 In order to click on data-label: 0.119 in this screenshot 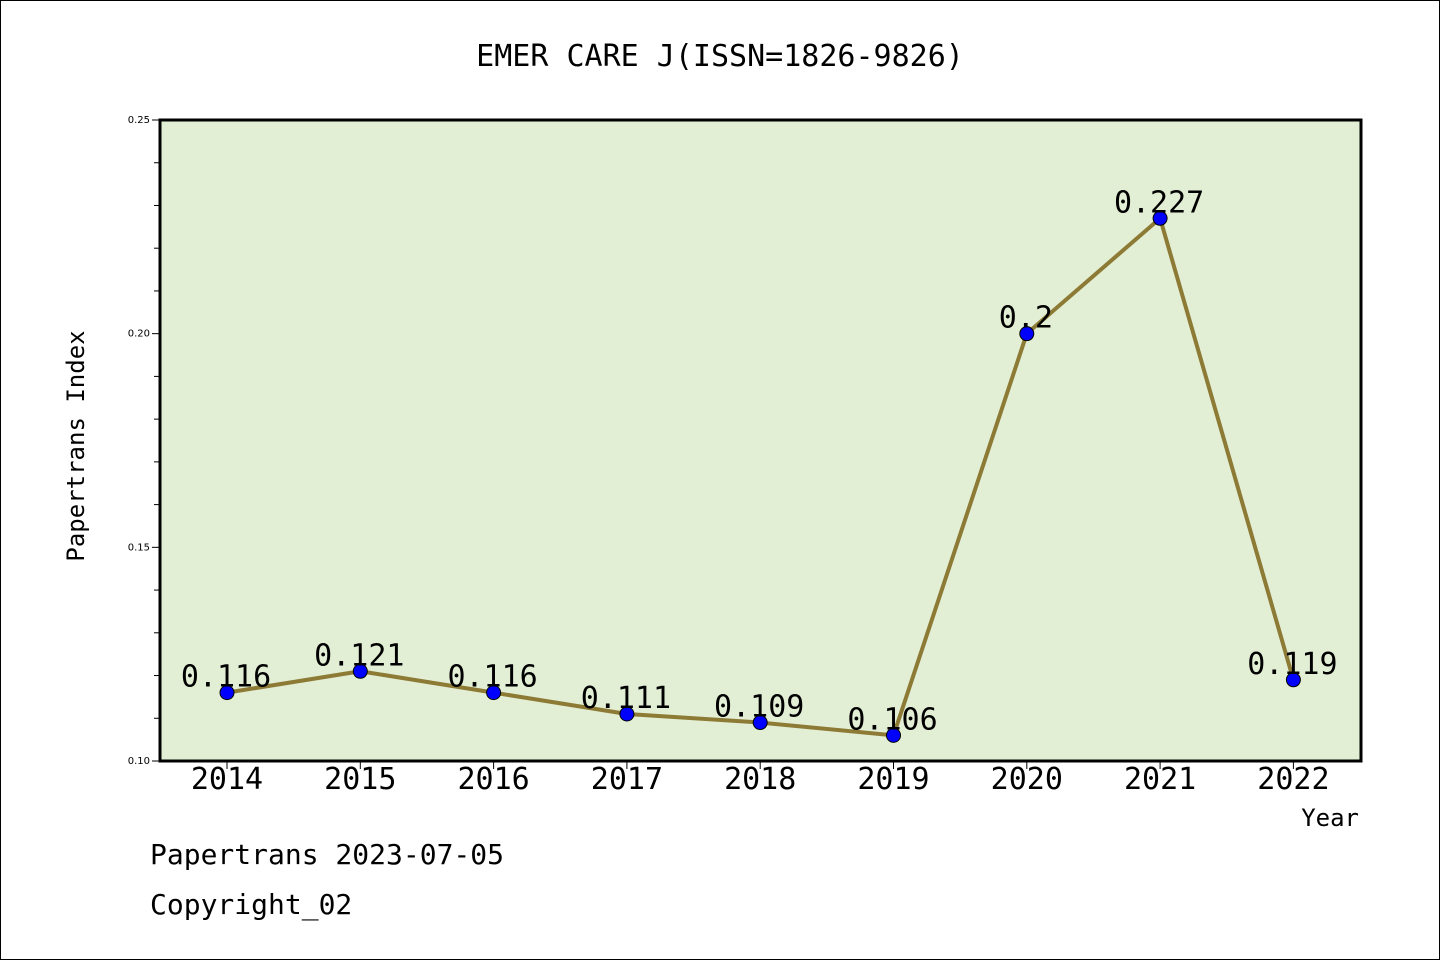, I will do `click(1292, 664)`.